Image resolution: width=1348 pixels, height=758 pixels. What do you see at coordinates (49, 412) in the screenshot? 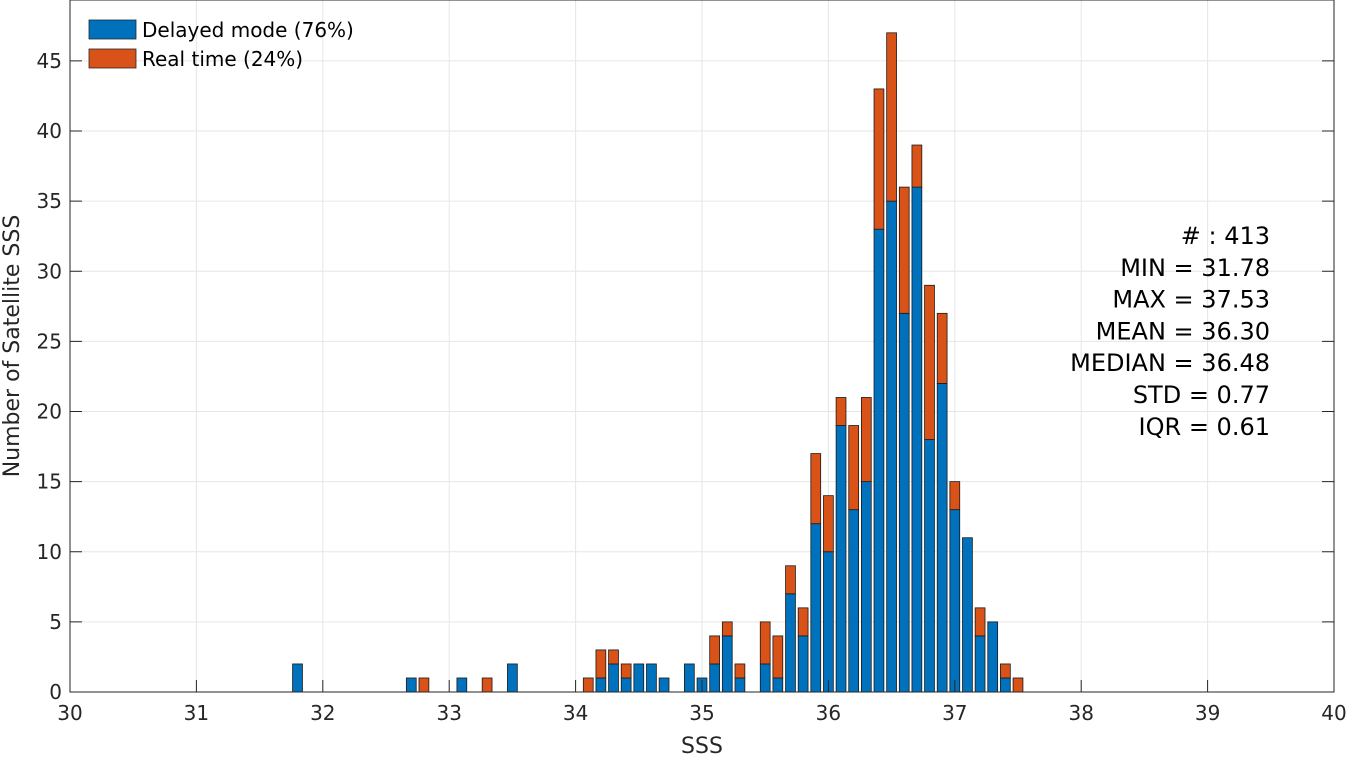
I see `y-tick-label: 20` at bounding box center [49, 412].